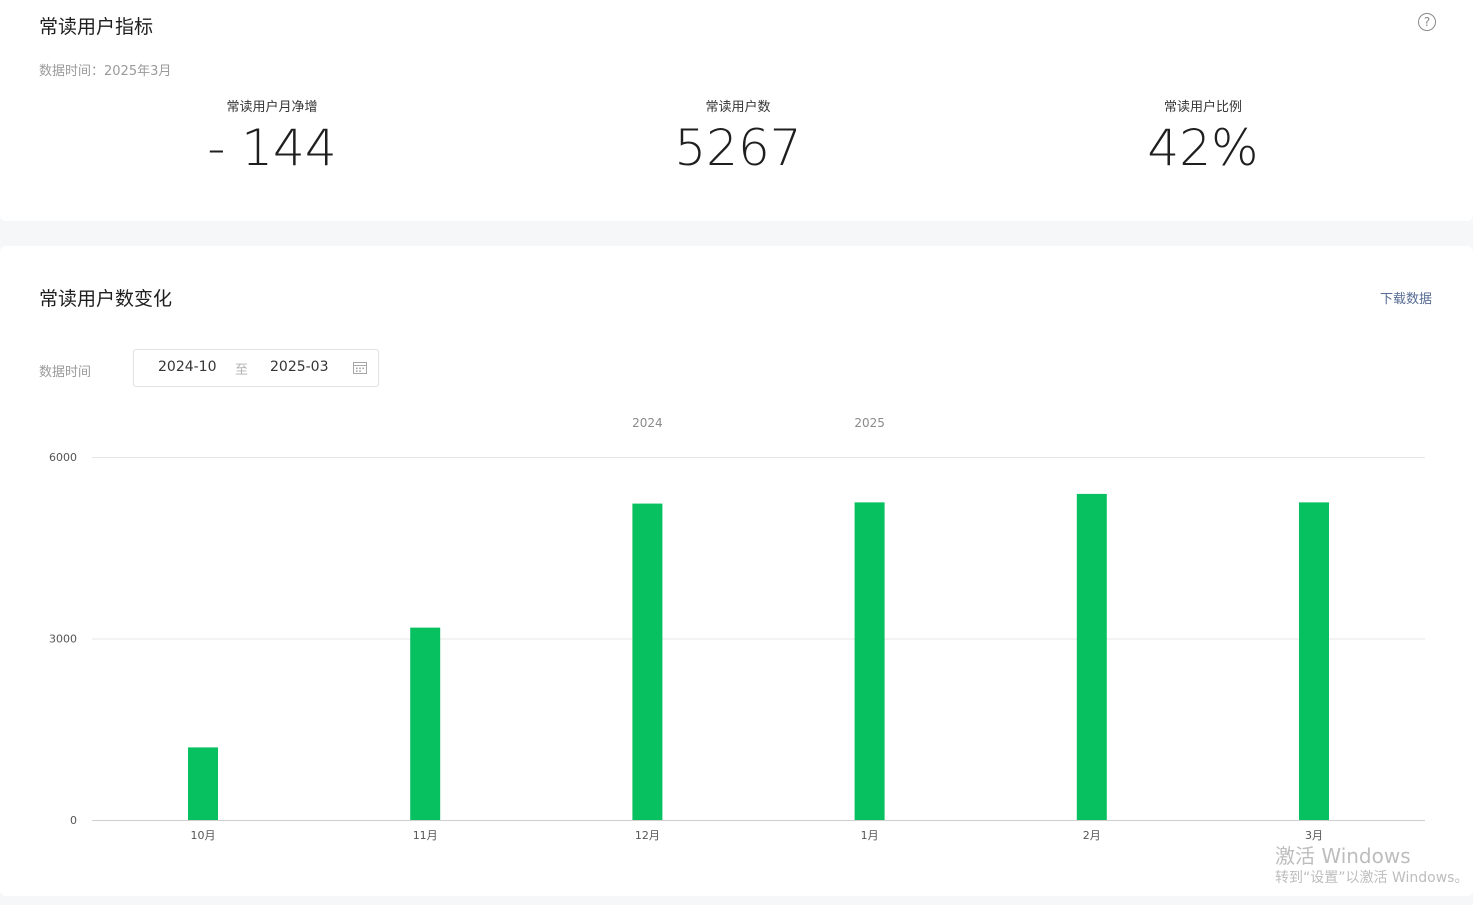 The image size is (1473, 905). I want to click on windows-watermark-title: 激活 Windows, so click(1343, 856).